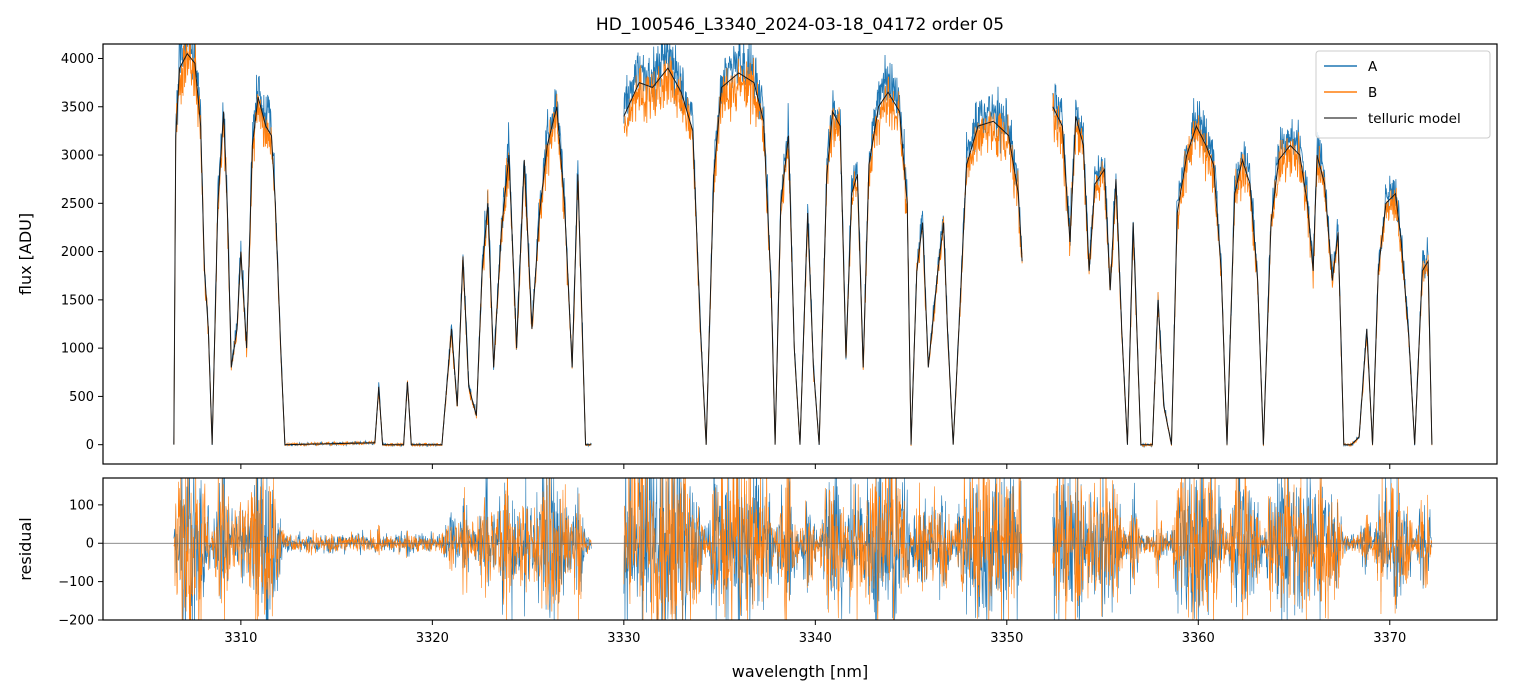  Describe the element at coordinates (1372, 93) in the screenshot. I see `legend-label-b: B` at that location.